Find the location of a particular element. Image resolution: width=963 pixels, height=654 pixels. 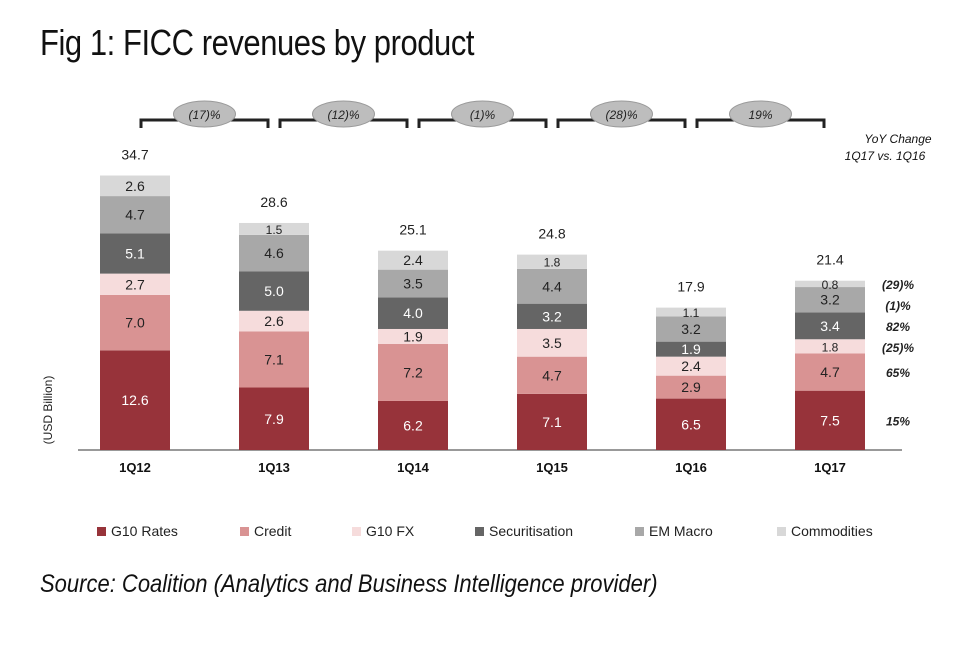

bar-total-label: 34.7 is located at coordinates (134, 155).